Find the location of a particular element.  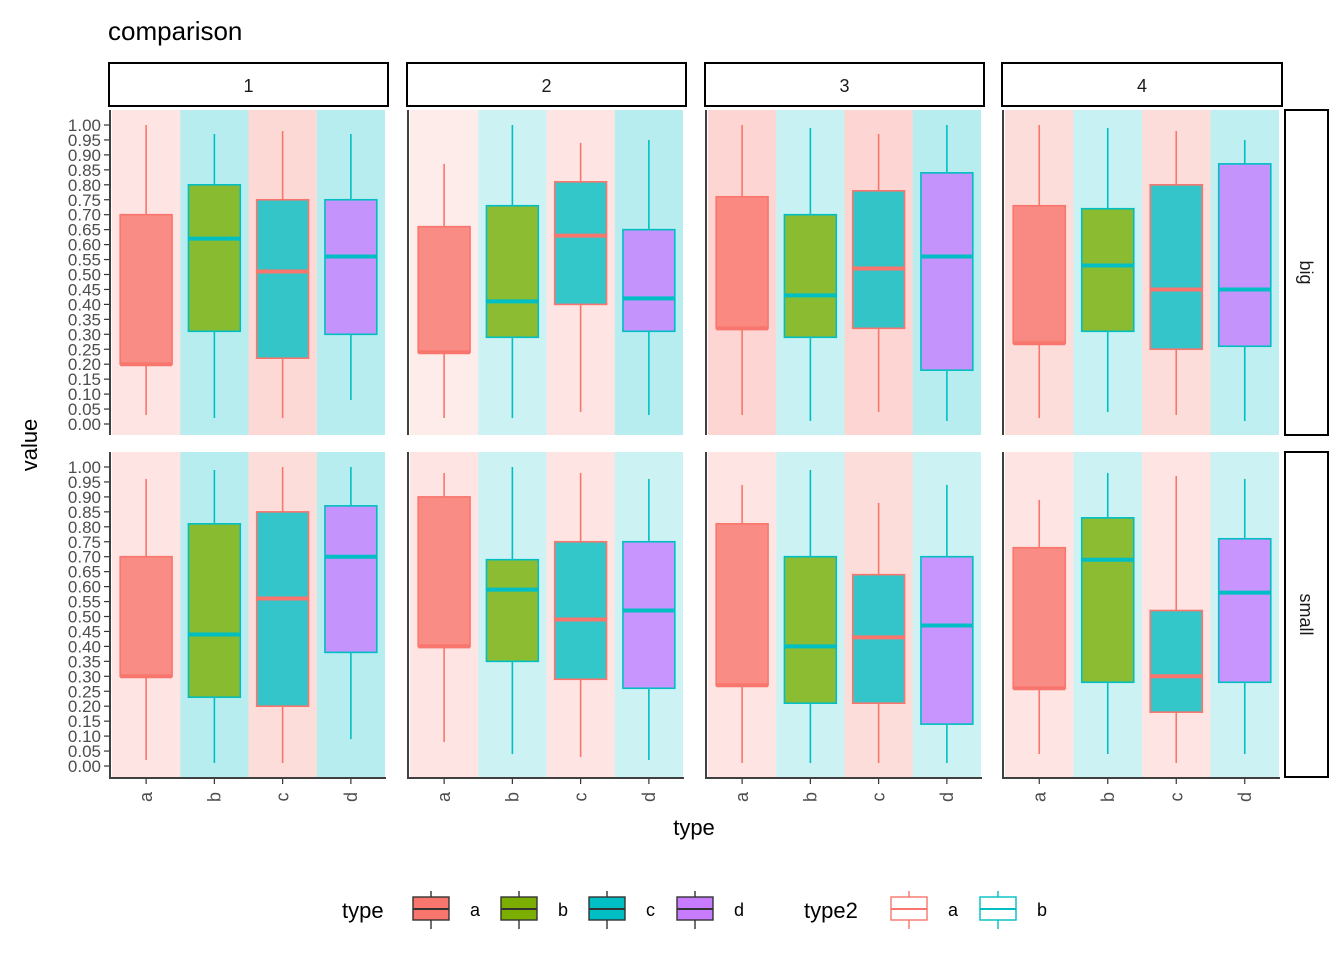

strip-row-label: big is located at coordinates (1306, 272).